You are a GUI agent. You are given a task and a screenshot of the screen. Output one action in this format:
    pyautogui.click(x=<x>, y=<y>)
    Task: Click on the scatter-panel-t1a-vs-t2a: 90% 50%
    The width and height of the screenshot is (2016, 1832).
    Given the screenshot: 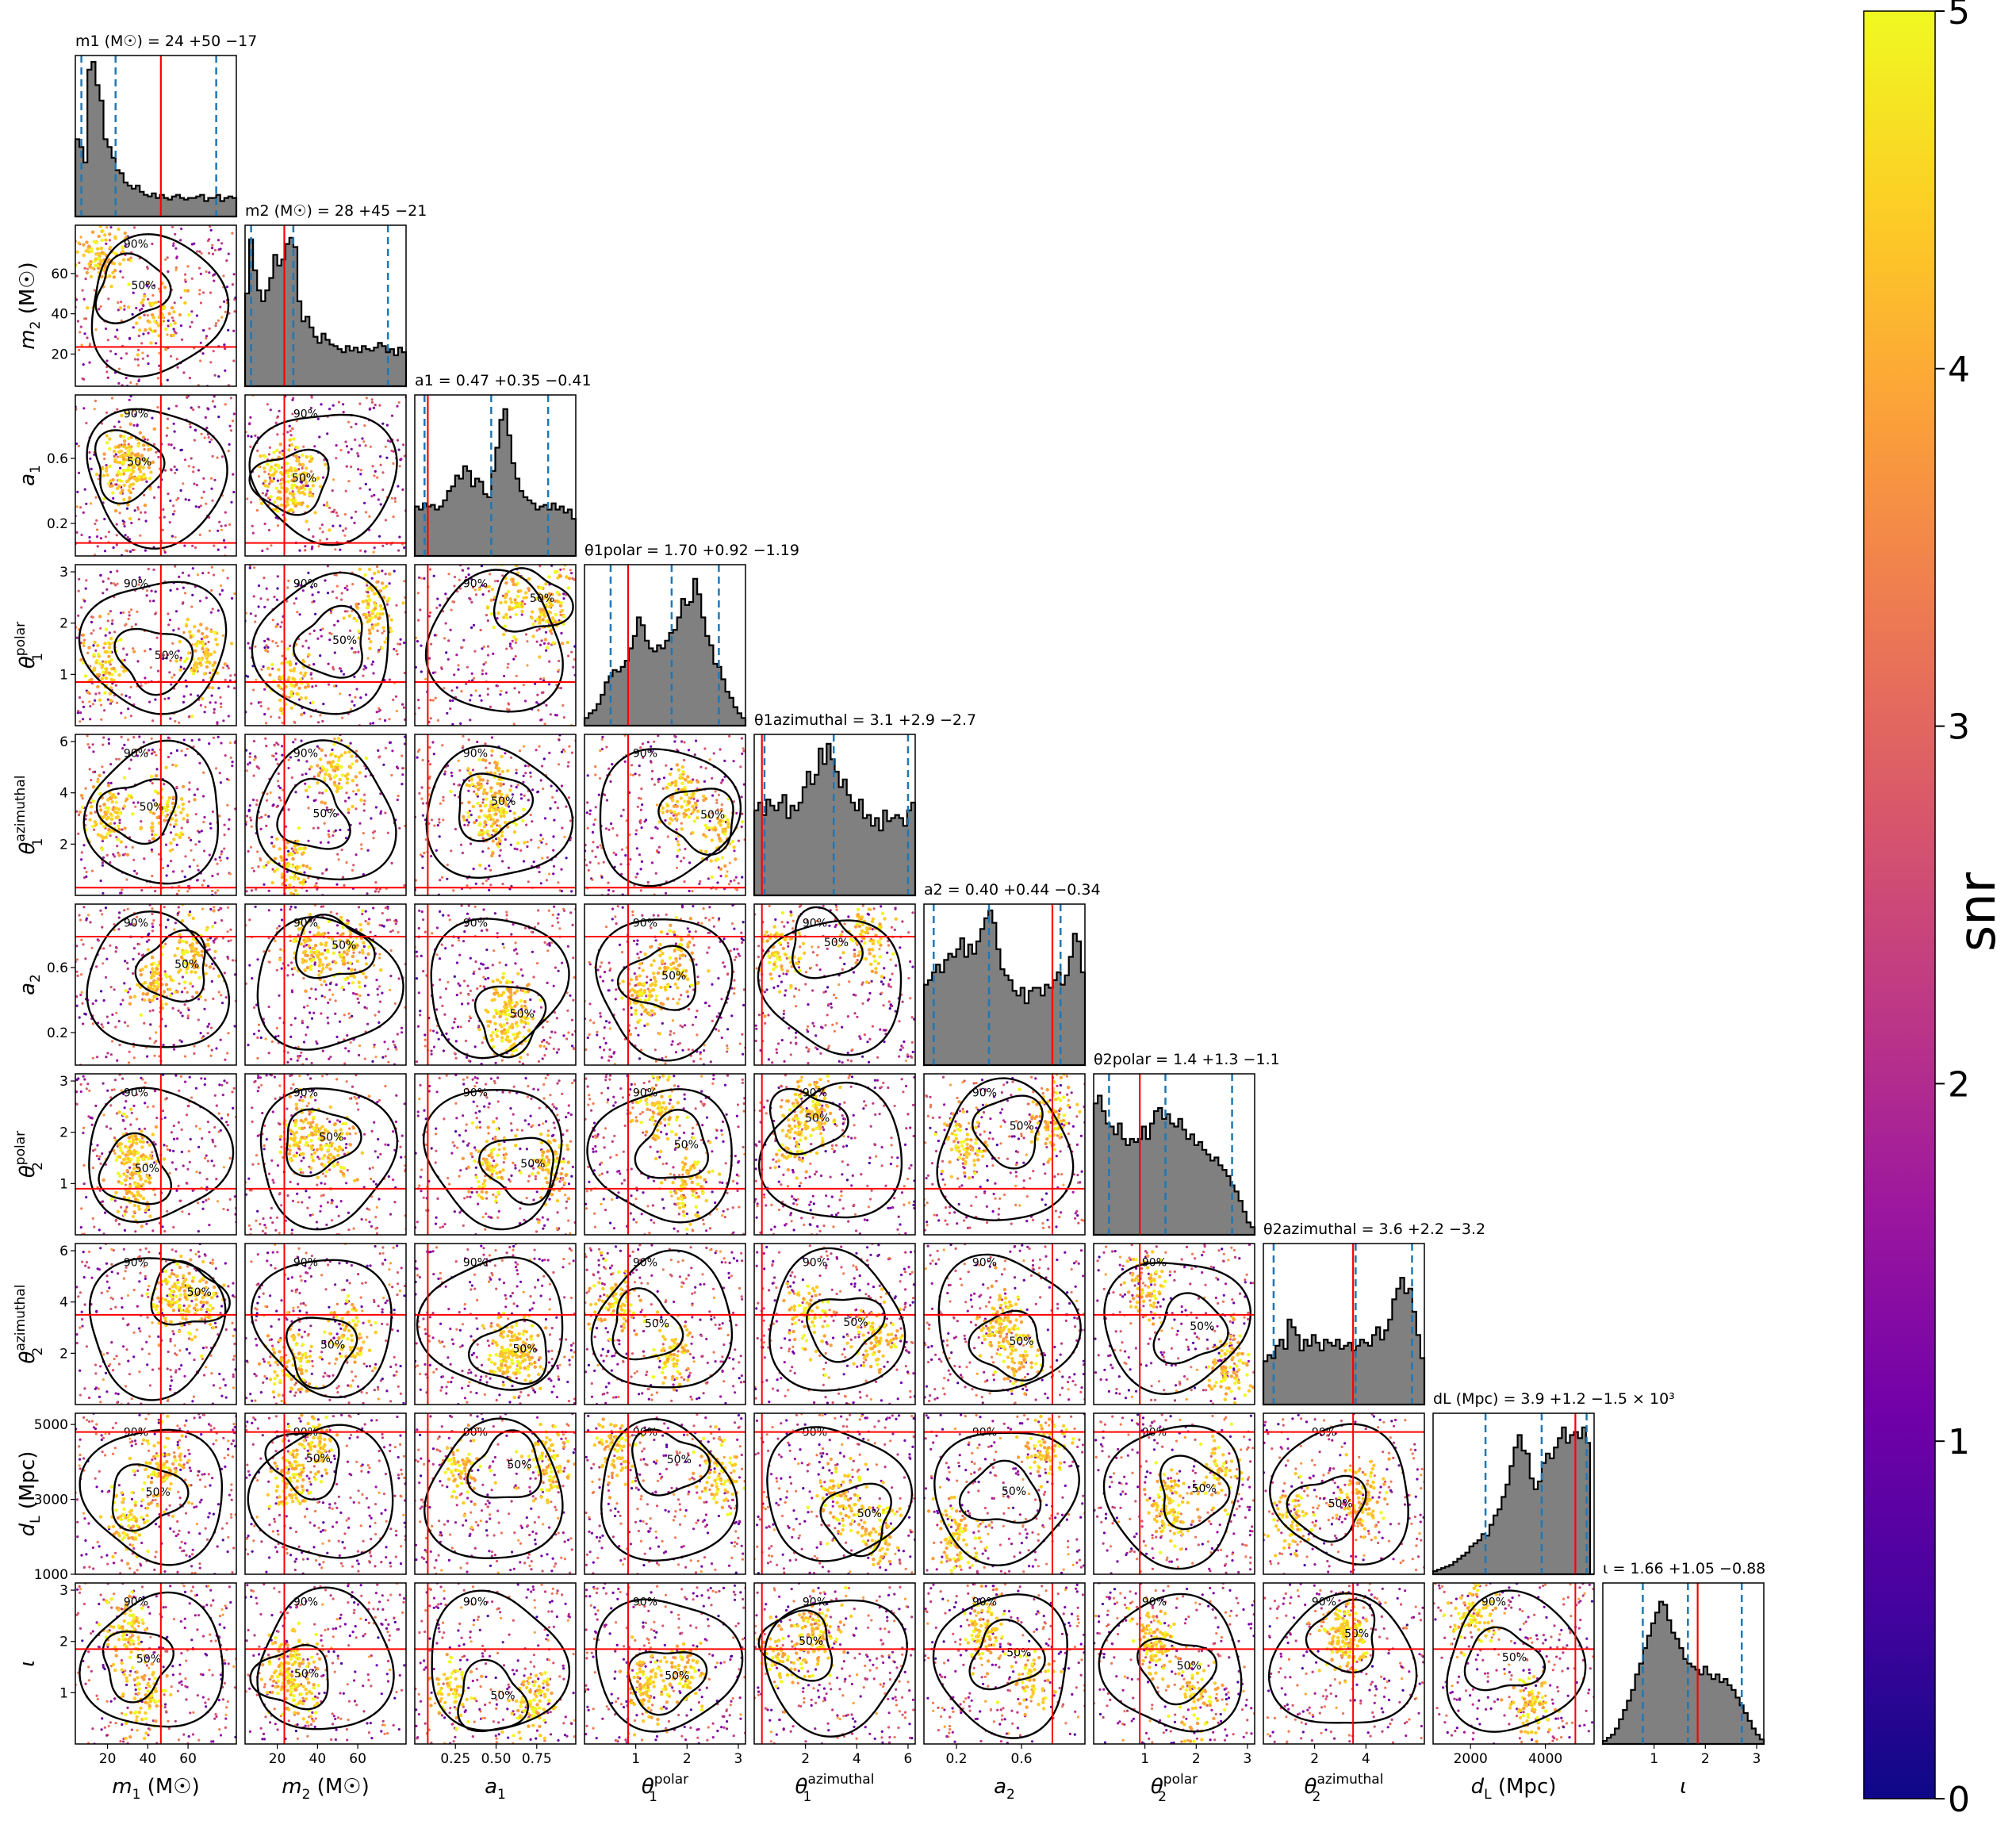 What is the action you would take?
    pyautogui.click(x=834, y=1324)
    